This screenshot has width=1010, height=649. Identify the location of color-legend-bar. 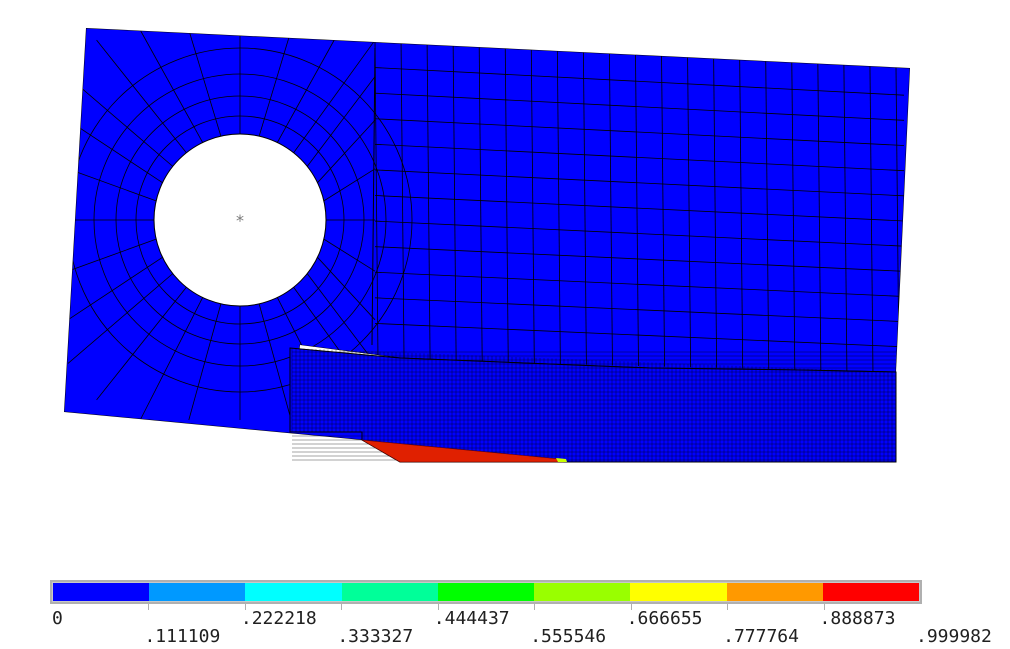
(486, 592).